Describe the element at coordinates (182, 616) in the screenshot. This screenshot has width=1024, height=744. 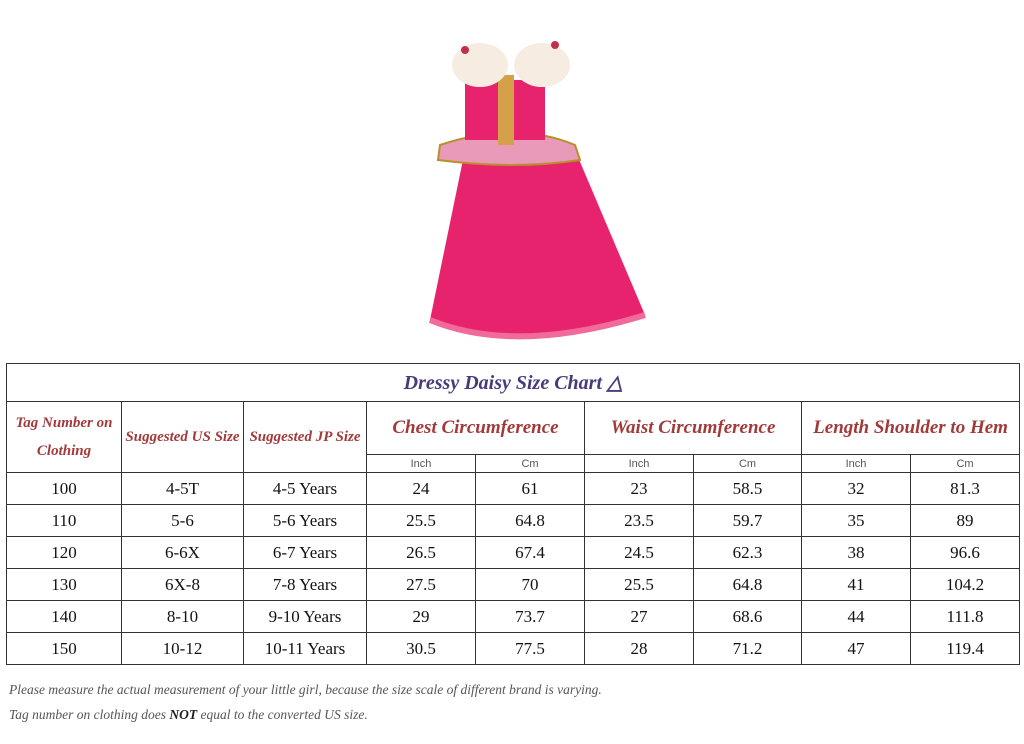
I see `table-cell: 8-10` at that location.